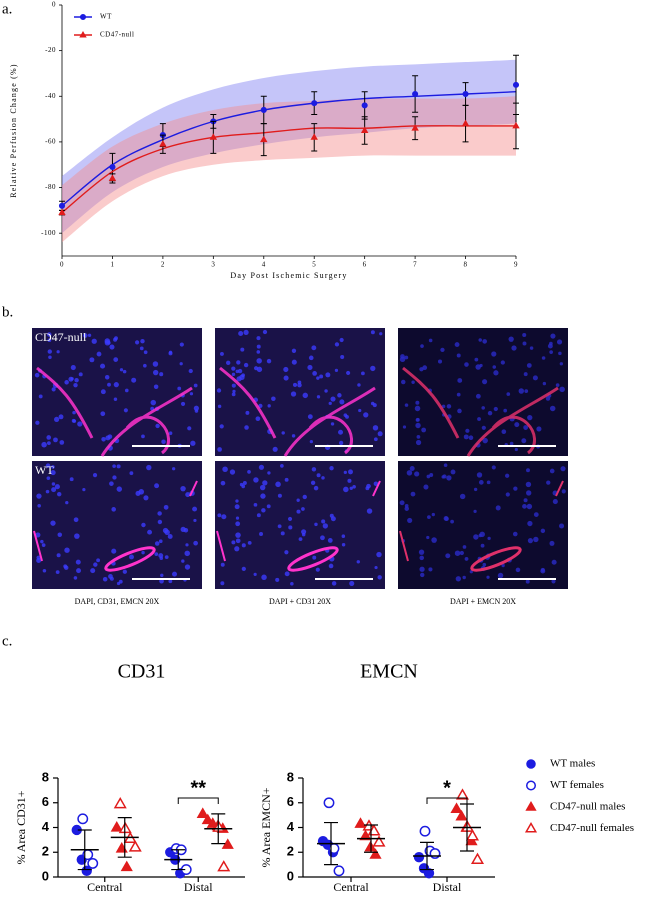  I want to click on legend-label: WT males, so click(572, 764).